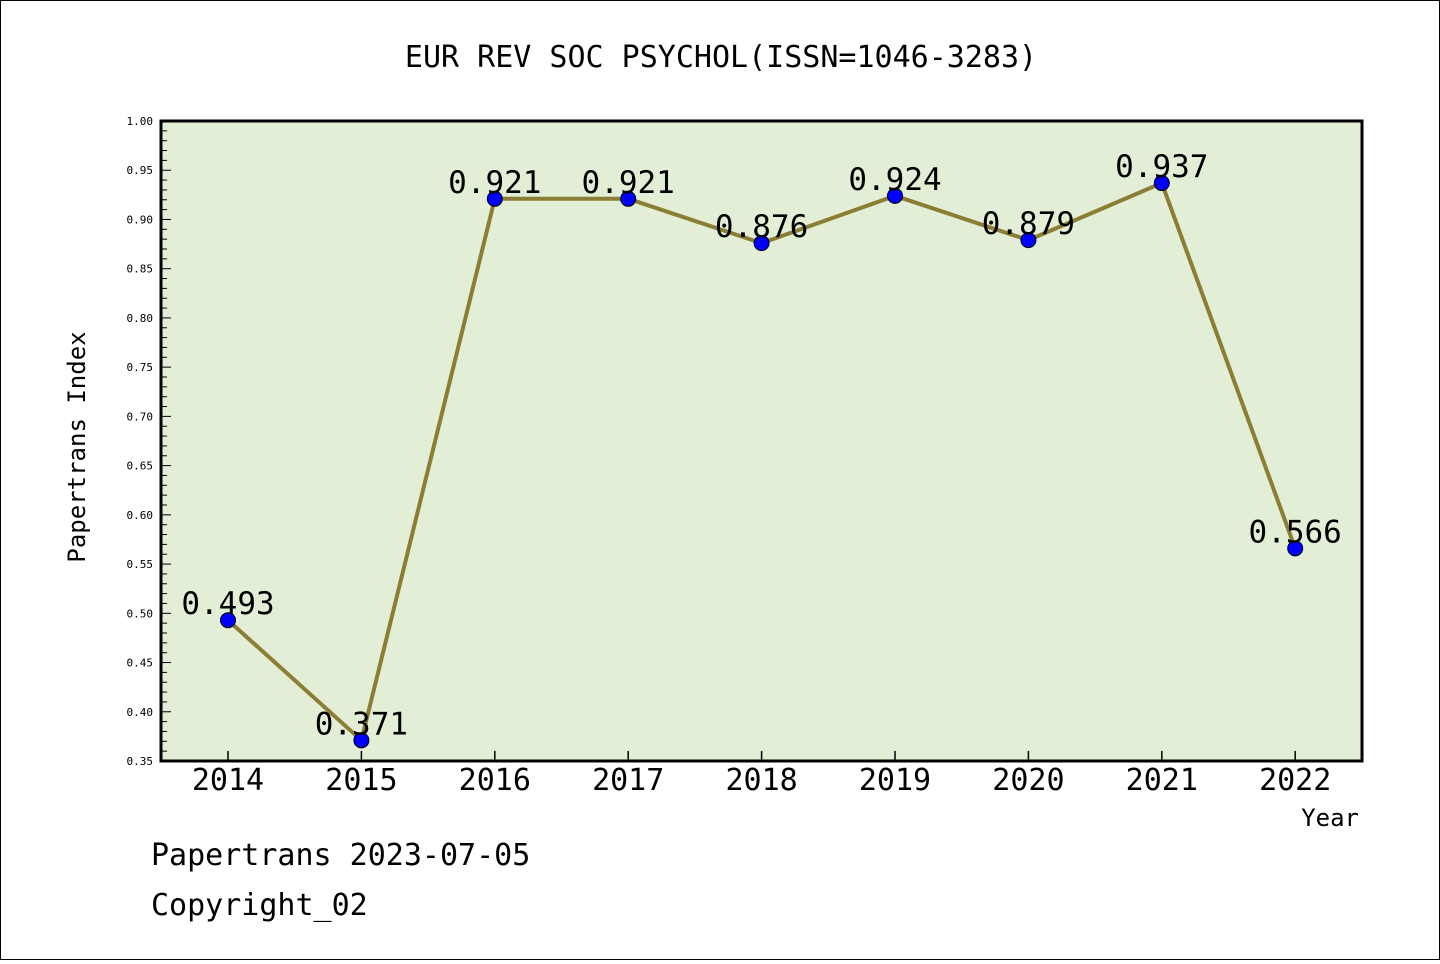  What do you see at coordinates (77, 446) in the screenshot?
I see `y-axis-label: Papertrans Index` at bounding box center [77, 446].